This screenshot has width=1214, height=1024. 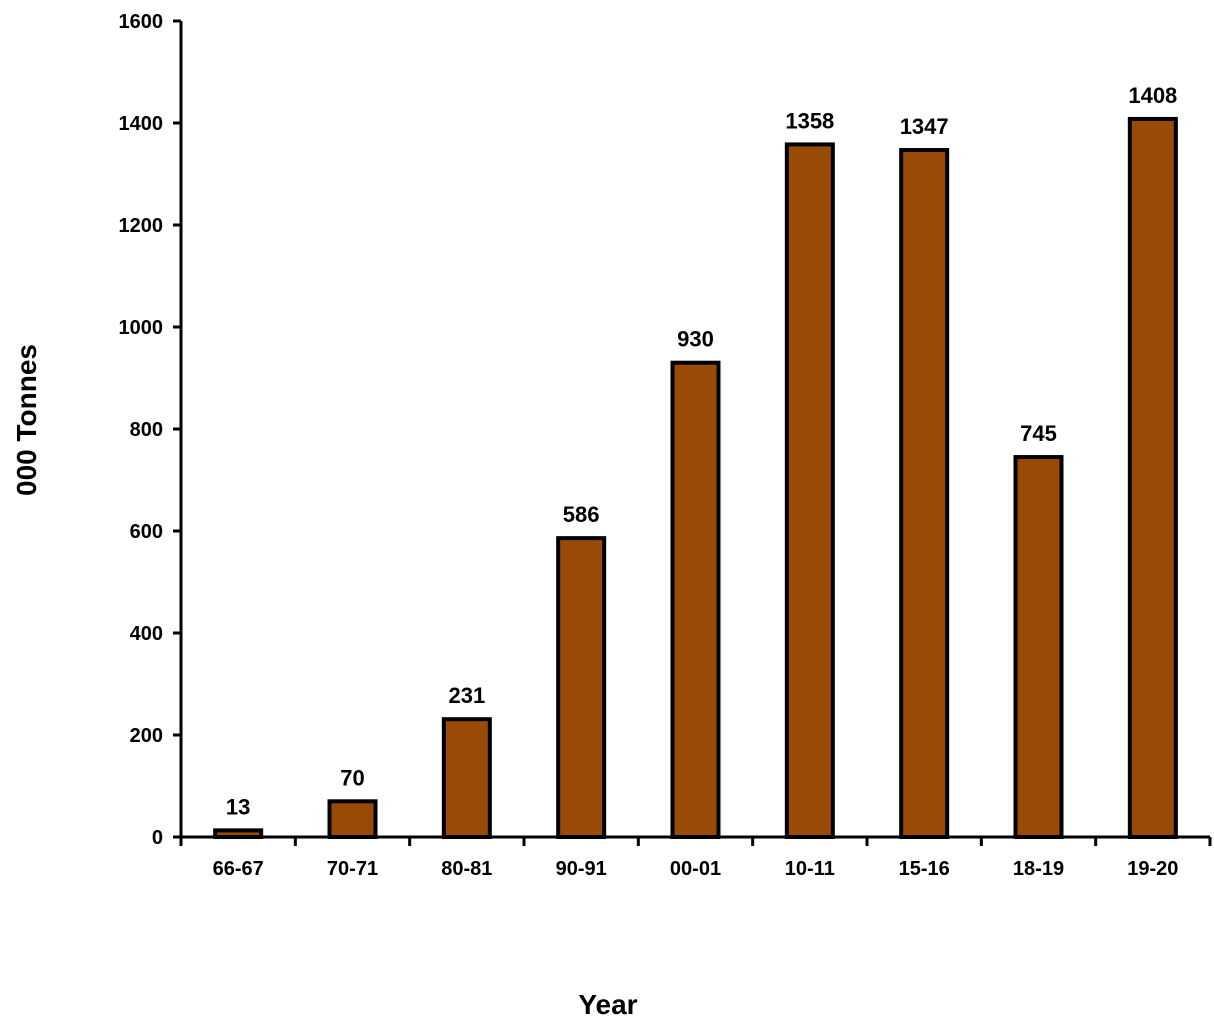 I want to click on y-tick-label: 400, so click(x=146, y=634).